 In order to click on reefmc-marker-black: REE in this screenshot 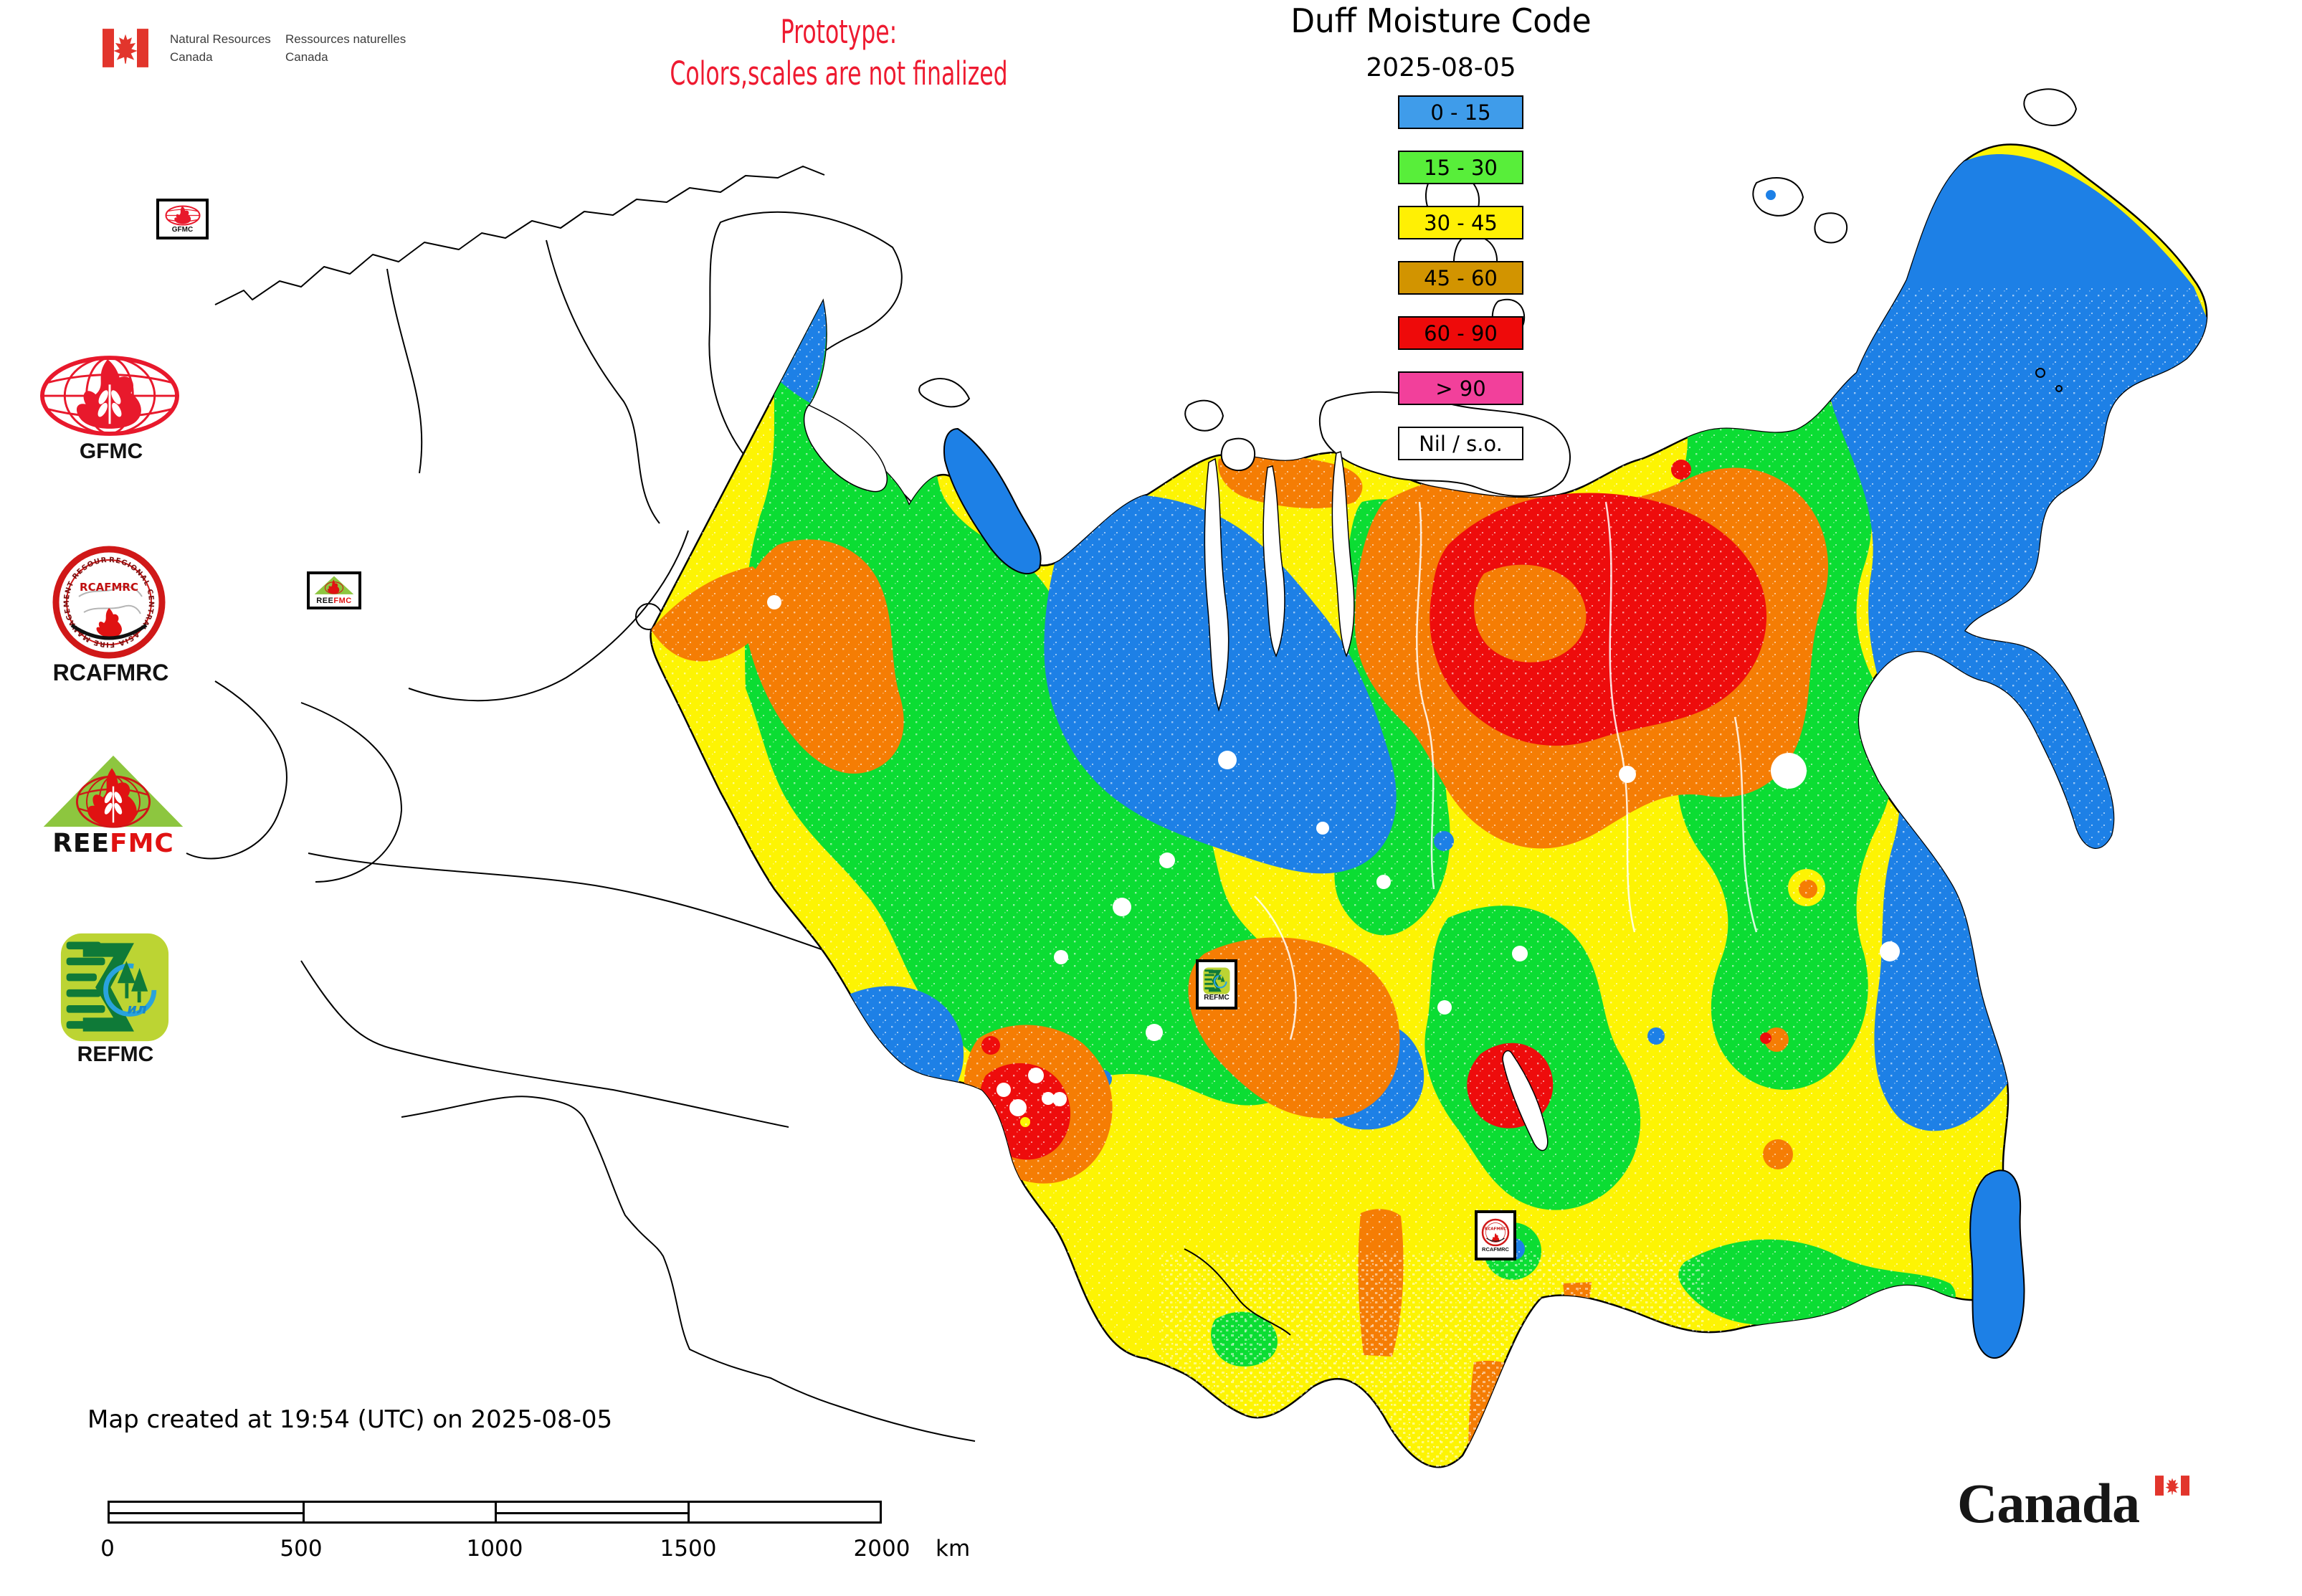, I will do `click(325, 601)`.